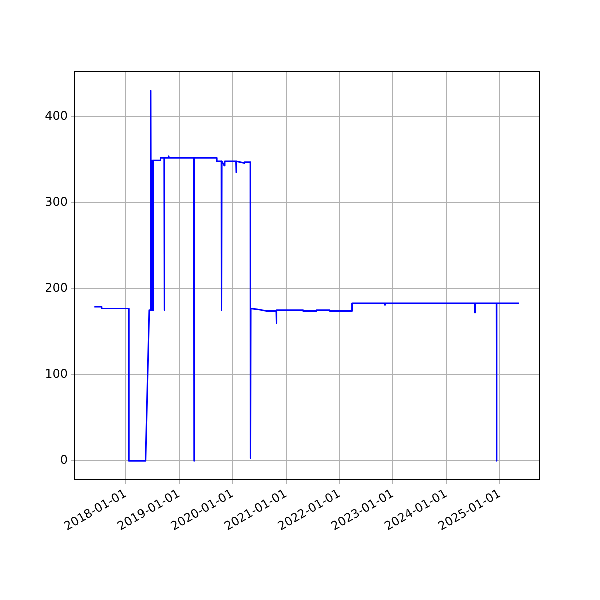 The height and width of the screenshot is (600, 600). I want to click on y-tick-label: 100, so click(56, 374).